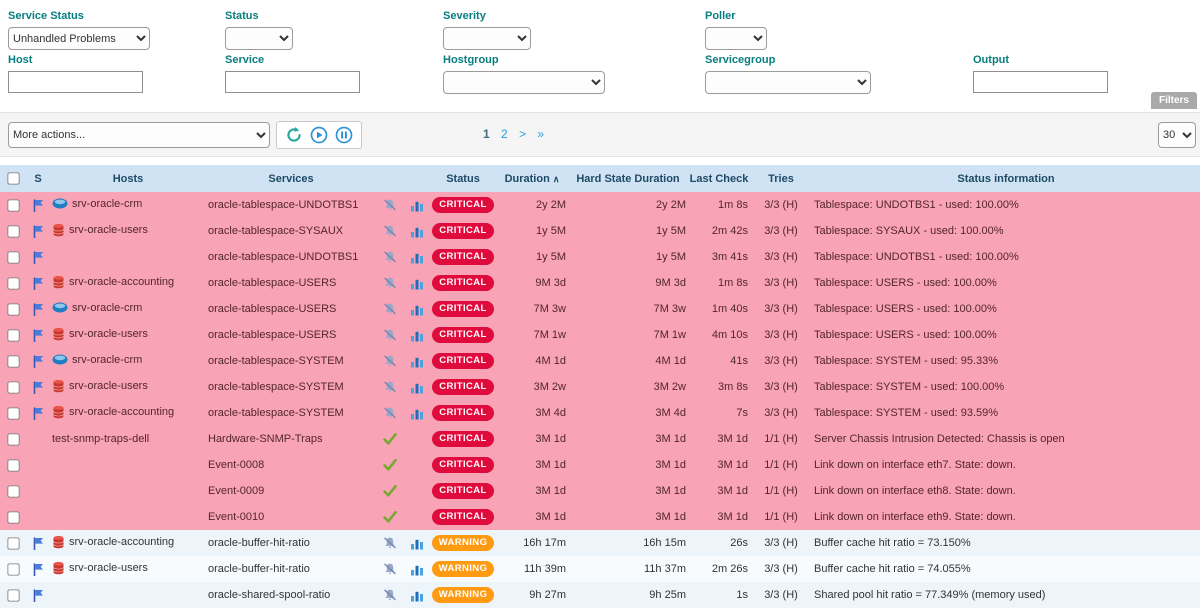 This screenshot has height=613, width=1200. I want to click on status-select, so click(259, 38).